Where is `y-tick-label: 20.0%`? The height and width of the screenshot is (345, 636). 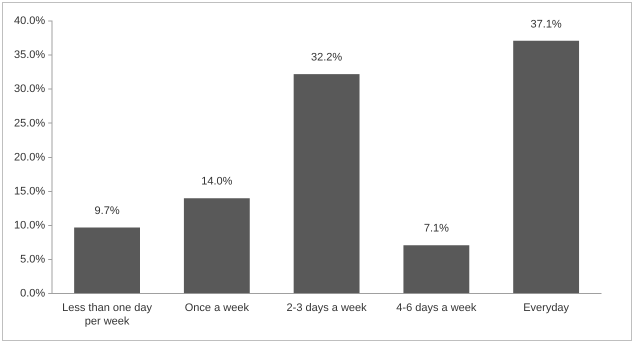 y-tick-label: 20.0% is located at coordinates (30, 157).